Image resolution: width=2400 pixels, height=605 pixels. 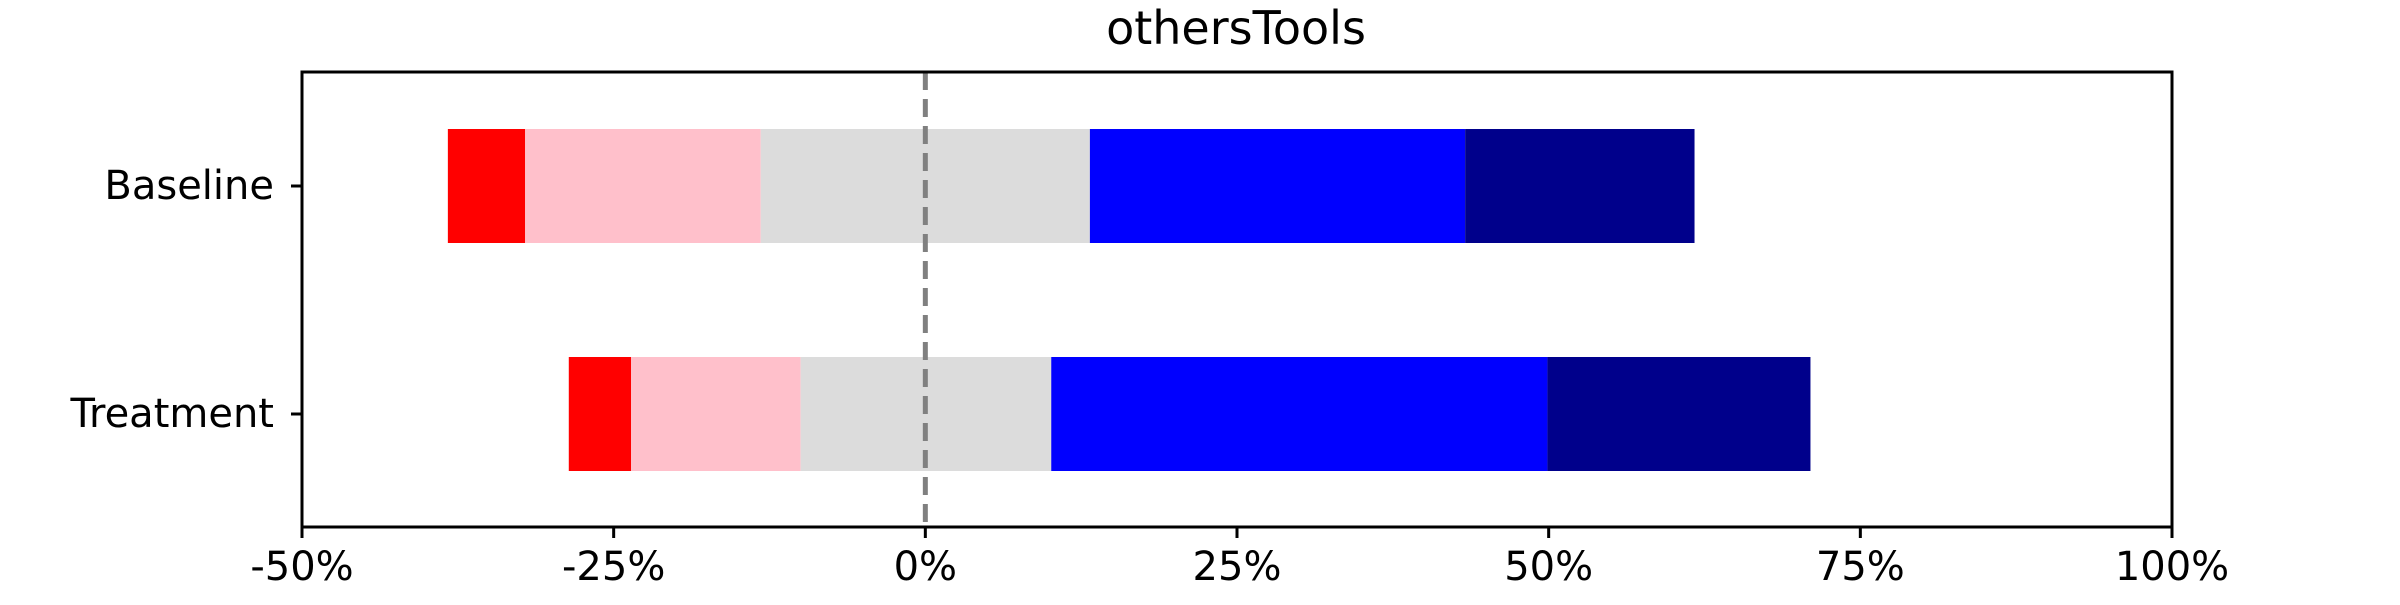 What do you see at coordinates (613, 567) in the screenshot?
I see `x-tick-label-1: -25%` at bounding box center [613, 567].